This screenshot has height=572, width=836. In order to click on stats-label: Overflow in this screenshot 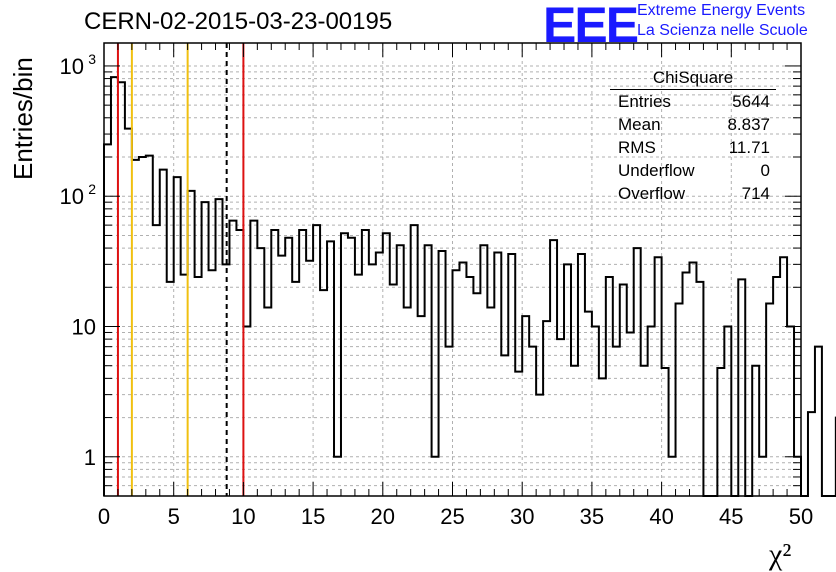, I will do `click(652, 193)`.